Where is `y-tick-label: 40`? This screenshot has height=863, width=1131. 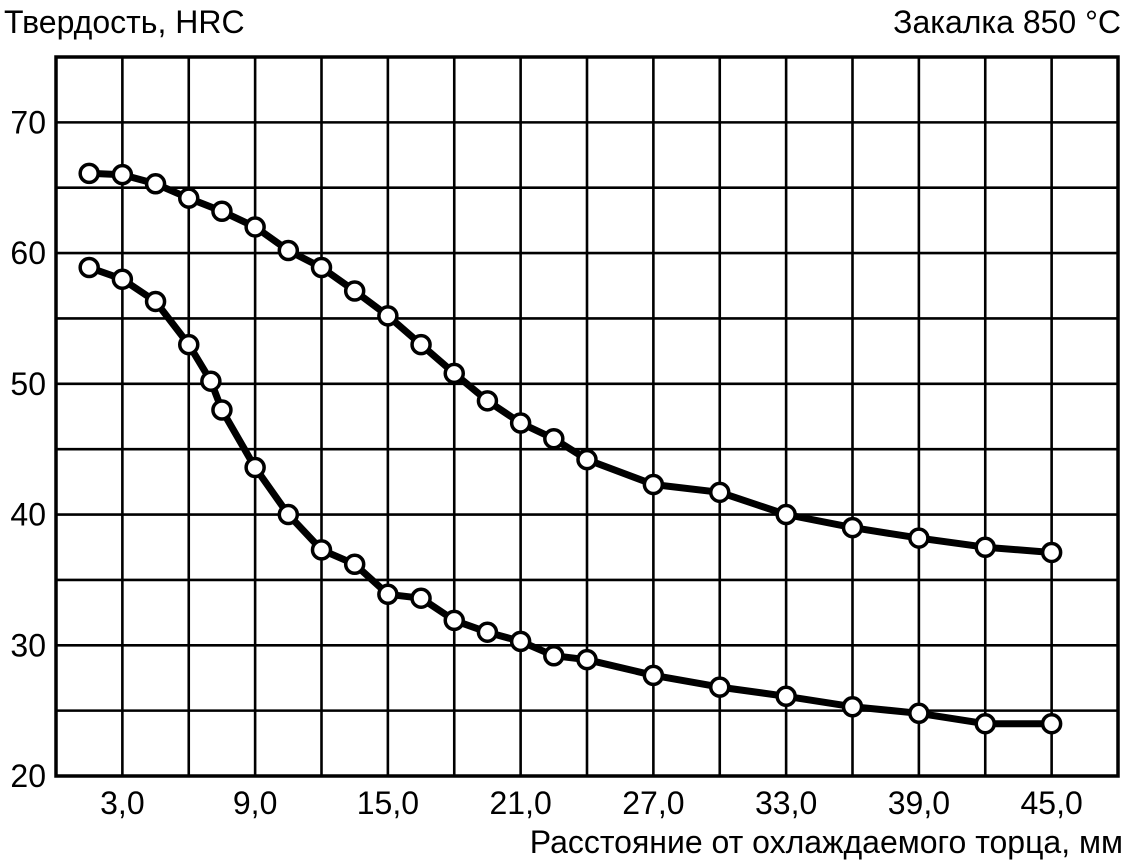
y-tick-label: 40 is located at coordinates (28, 515).